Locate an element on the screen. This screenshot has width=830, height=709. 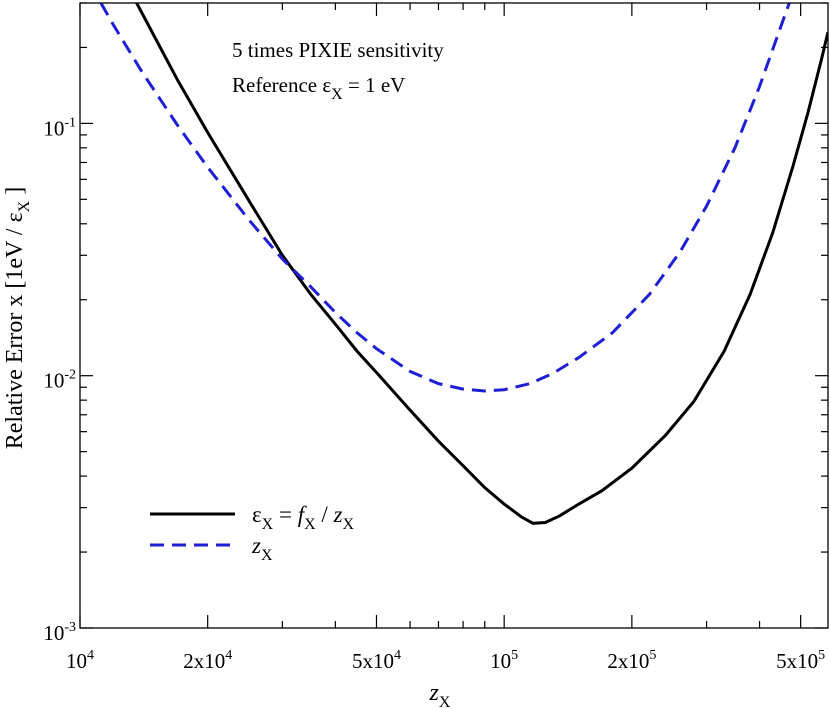
x-tick-label: 10⁴ is located at coordinates (80, 660).